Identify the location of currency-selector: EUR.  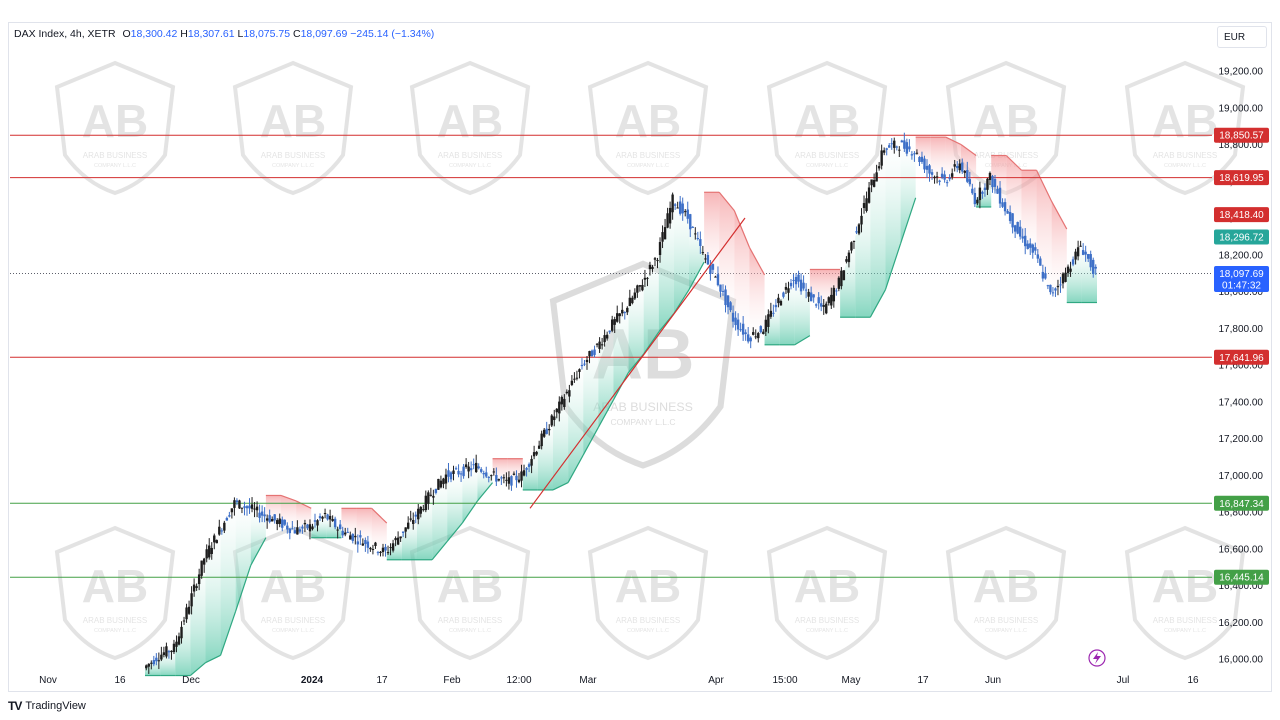
(1242, 37).